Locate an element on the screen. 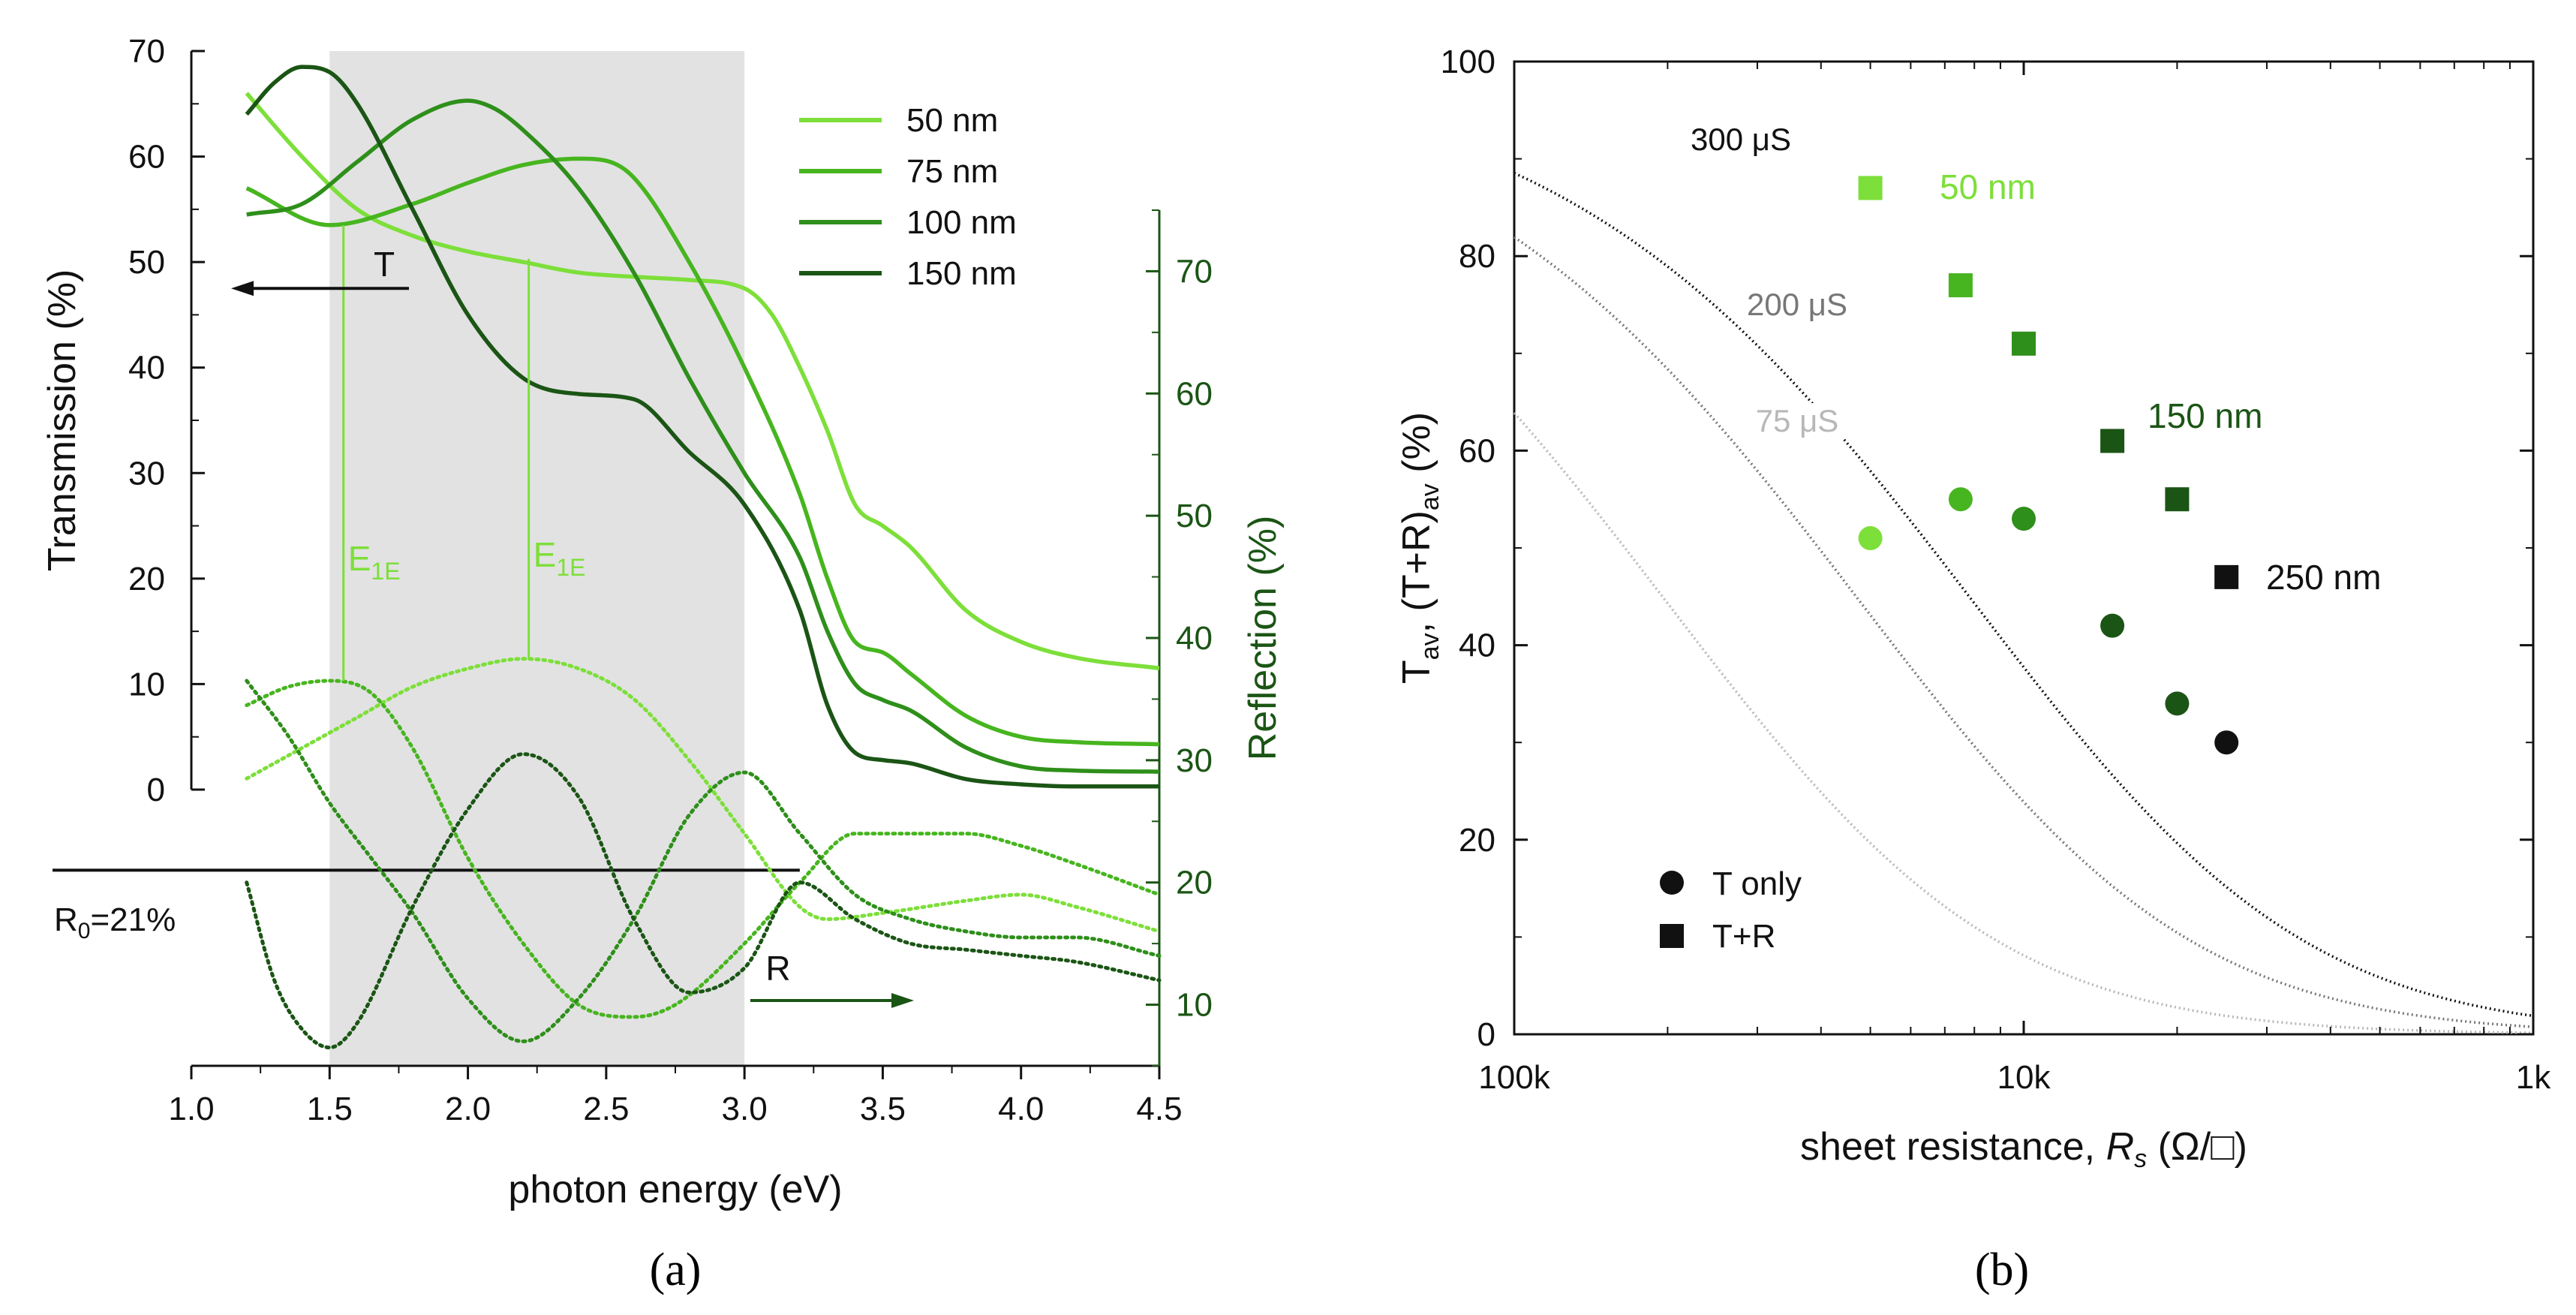 The height and width of the screenshot is (1315, 2576). right-y-tick-label: 20 is located at coordinates (1194, 883).